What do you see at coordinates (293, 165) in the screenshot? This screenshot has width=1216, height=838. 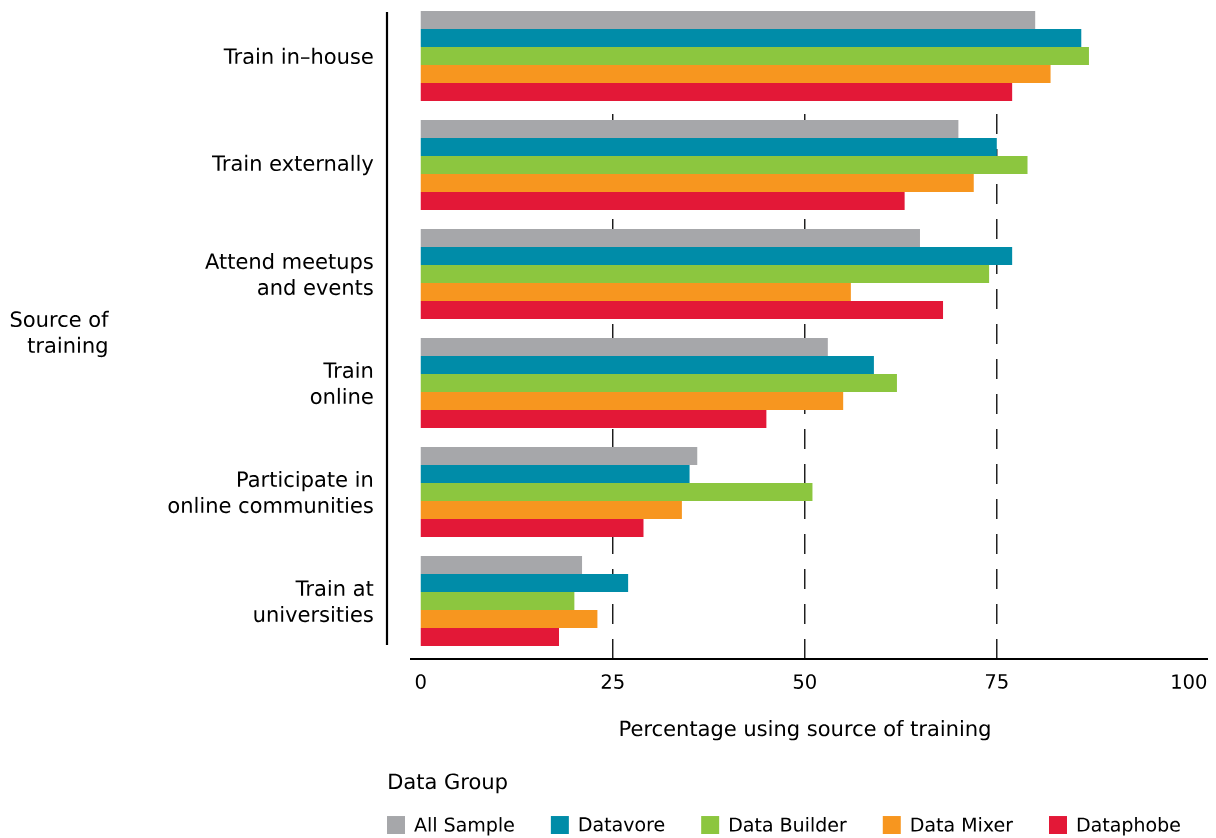 I see `y-tick-label: Train externally` at bounding box center [293, 165].